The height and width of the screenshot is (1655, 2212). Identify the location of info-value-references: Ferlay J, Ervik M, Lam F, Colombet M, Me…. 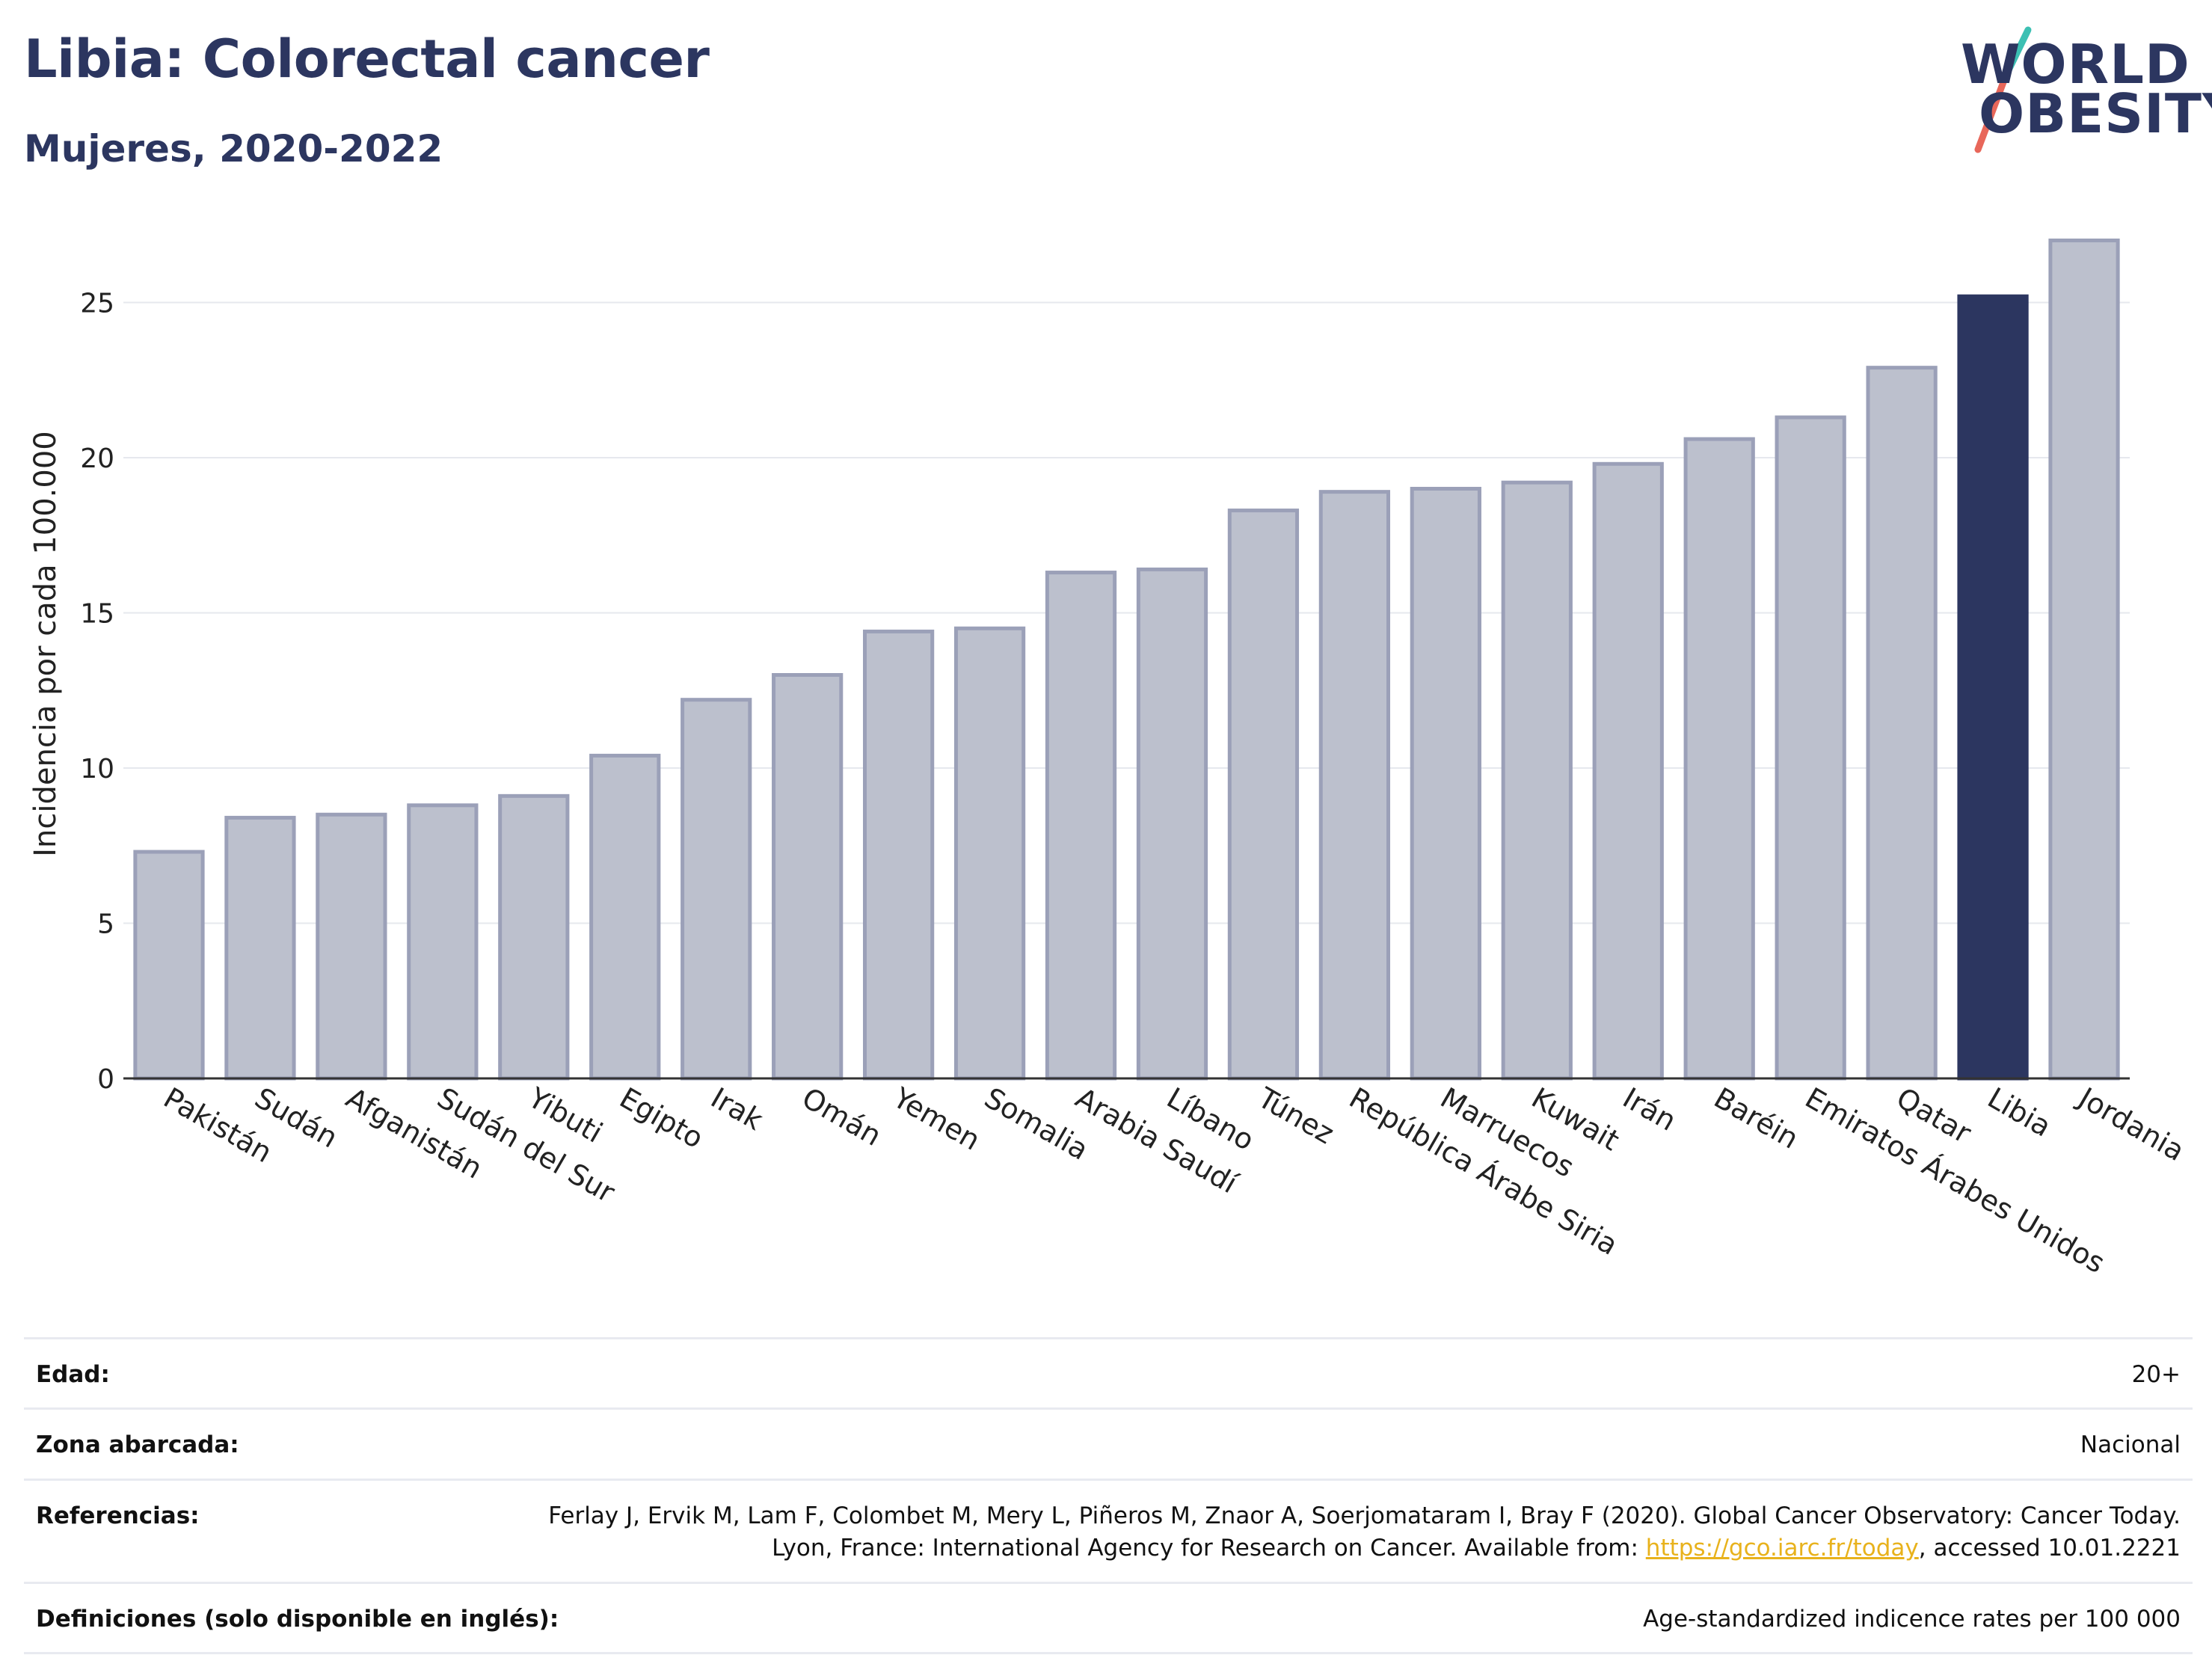
(1358, 1532).